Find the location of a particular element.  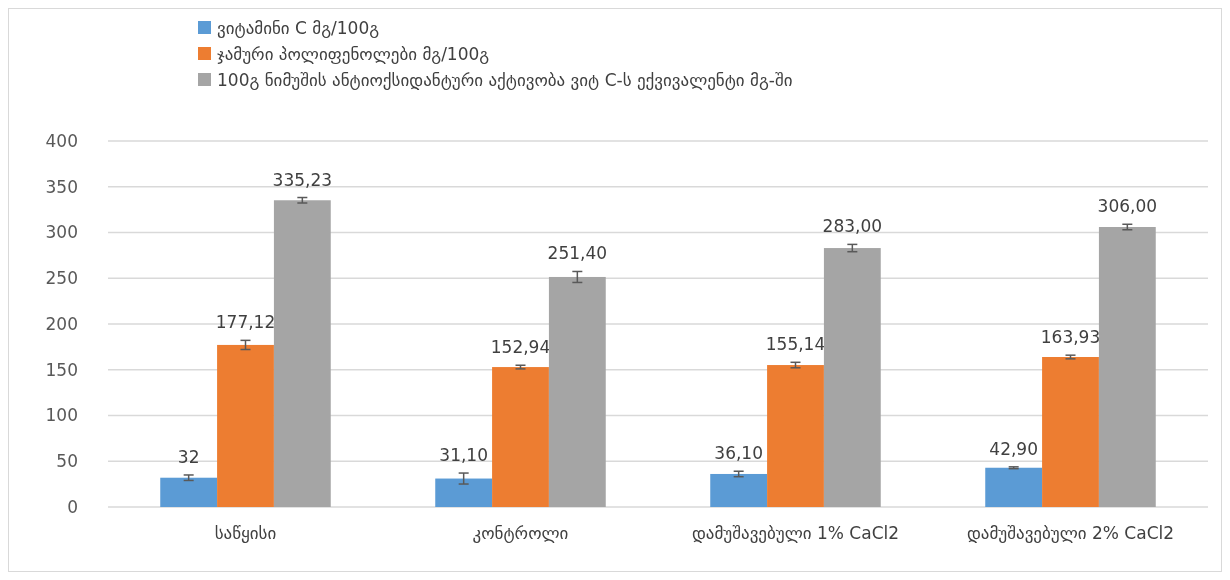

y-tick-label: 200 is located at coordinates (61, 323).